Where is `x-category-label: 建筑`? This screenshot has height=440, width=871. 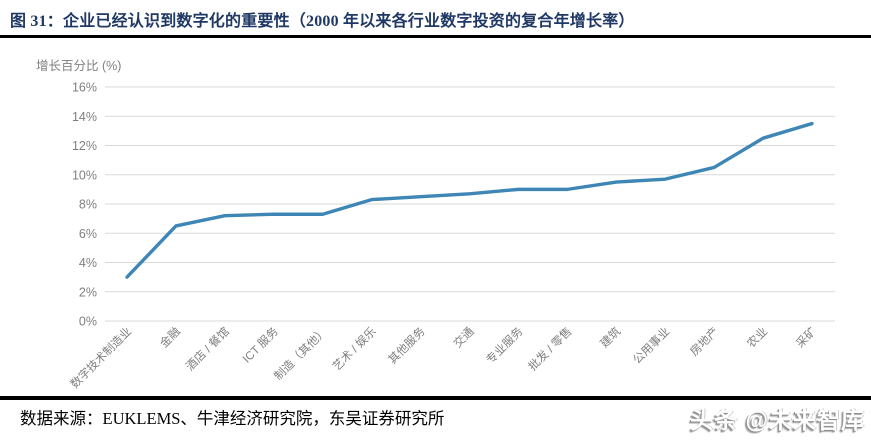
x-category-label: 建筑 is located at coordinates (610, 337).